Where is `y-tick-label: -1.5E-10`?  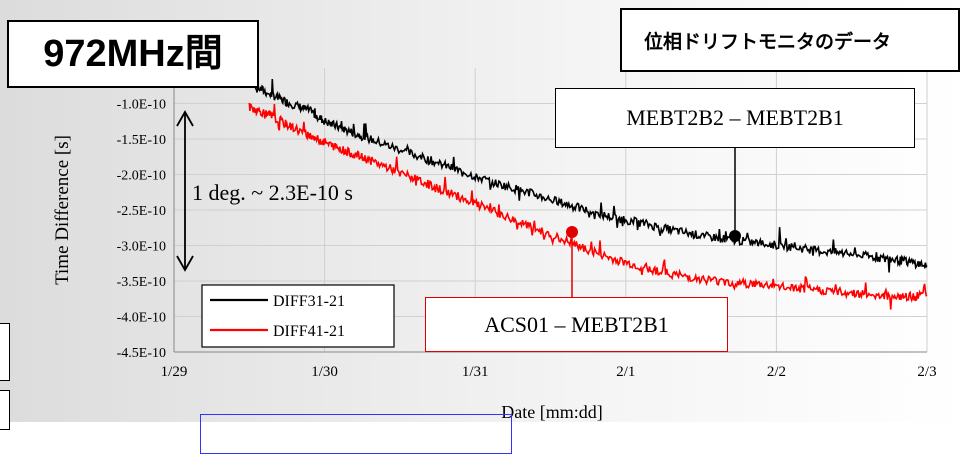
y-tick-label: -1.5E-10 is located at coordinates (141, 140).